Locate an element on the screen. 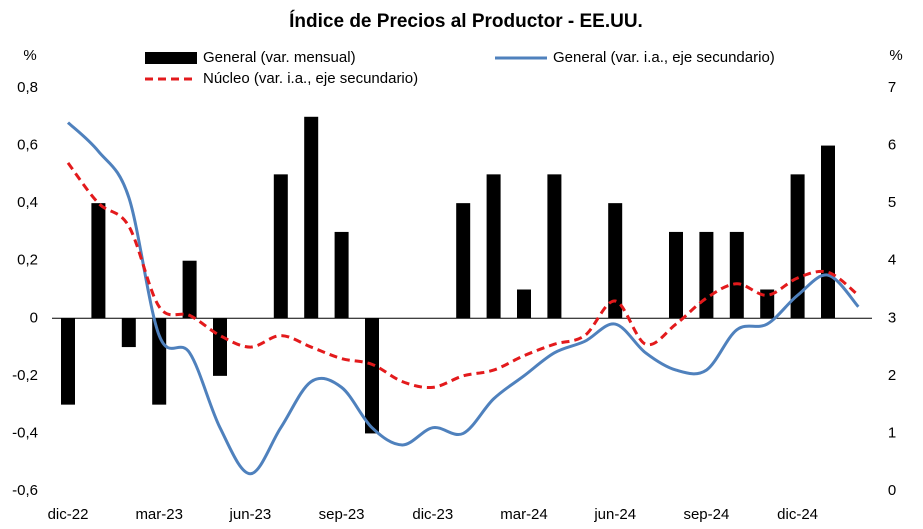 The width and height of the screenshot is (923, 529). y2-tick-label: 7 is located at coordinates (892, 87).